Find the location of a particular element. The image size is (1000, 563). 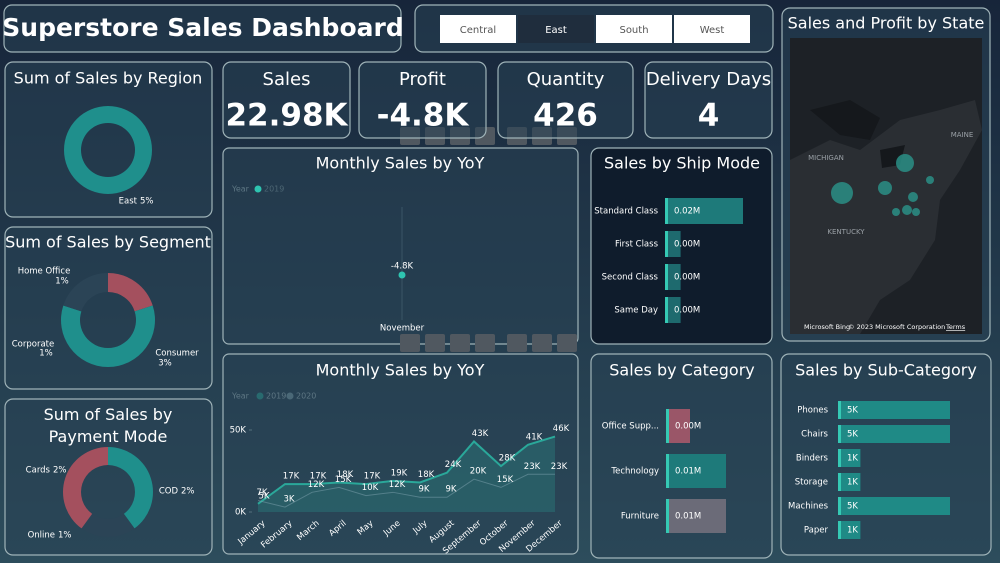

x-label: November is located at coordinates (402, 329).